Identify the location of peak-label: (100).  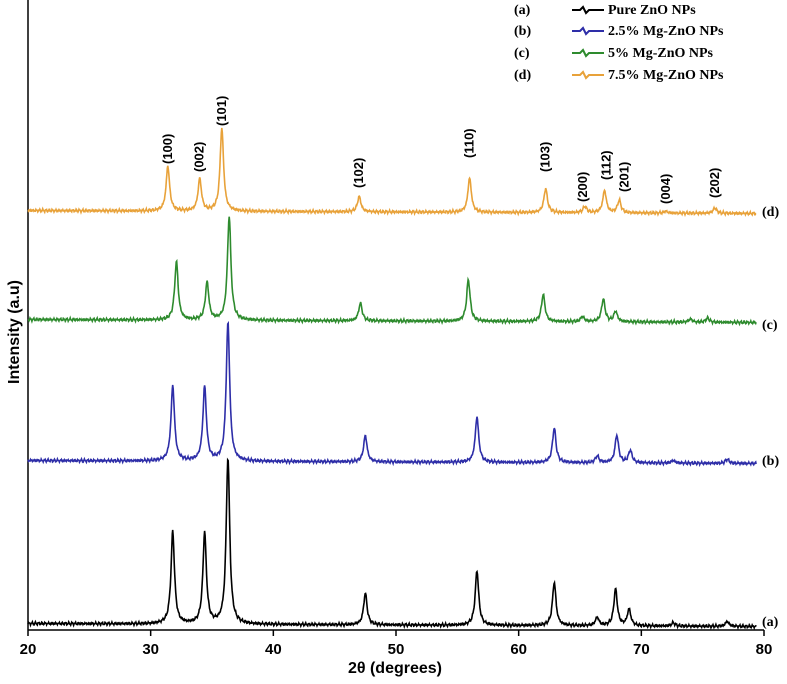
(167, 149).